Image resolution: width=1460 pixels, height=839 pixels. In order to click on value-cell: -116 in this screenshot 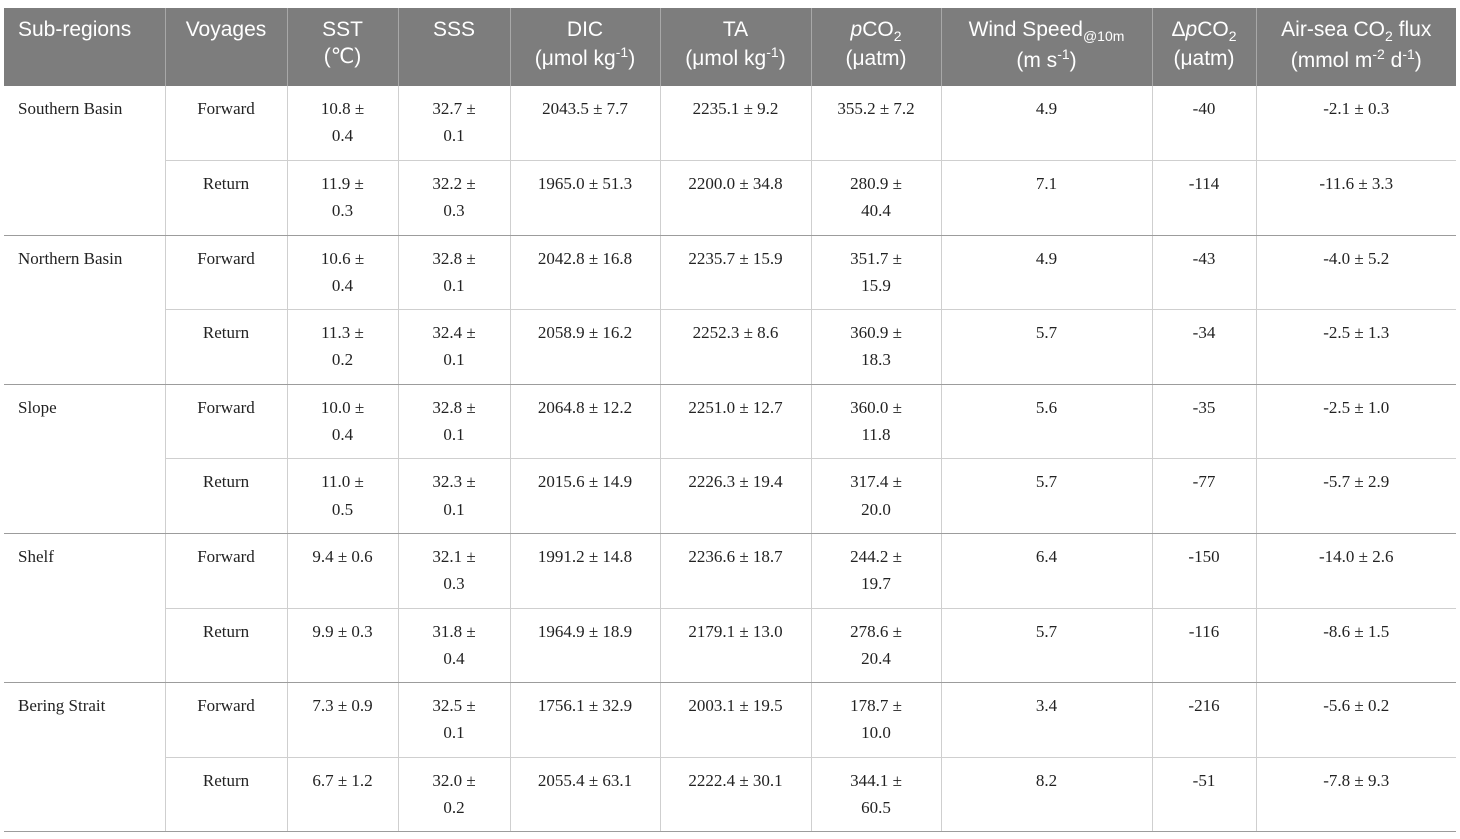, I will do `click(1203, 646)`.